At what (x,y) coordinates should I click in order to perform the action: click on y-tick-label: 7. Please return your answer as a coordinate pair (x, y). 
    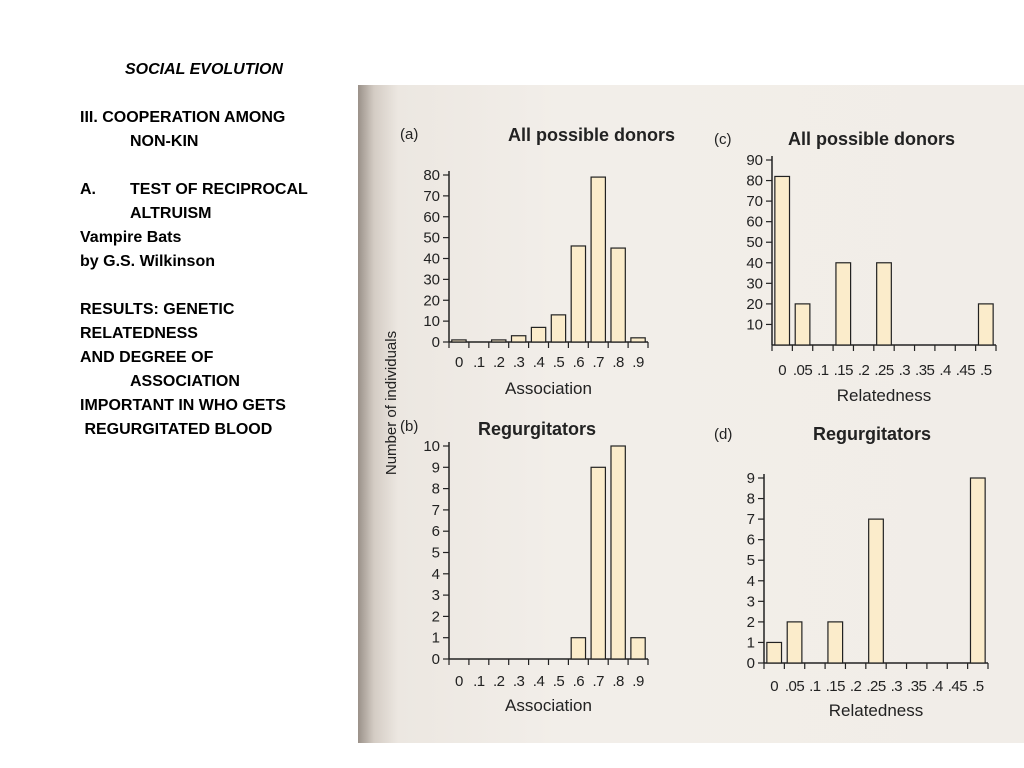
    Looking at the image, I should click on (751, 519).